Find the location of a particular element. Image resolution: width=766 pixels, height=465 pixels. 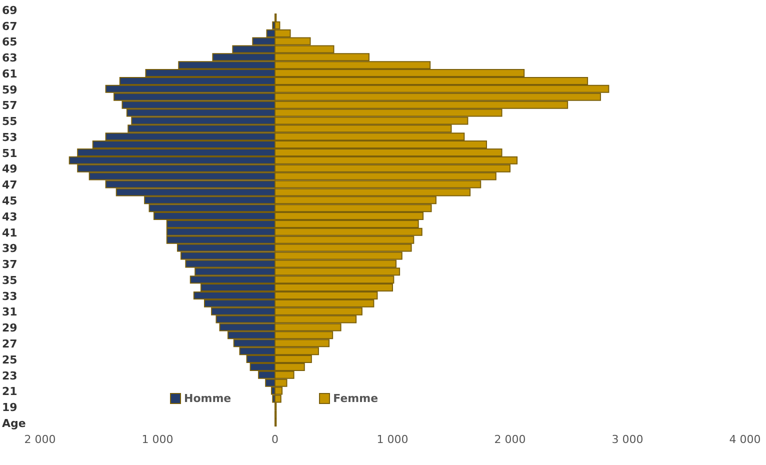

y-tick-label: Age is located at coordinates (14, 423).